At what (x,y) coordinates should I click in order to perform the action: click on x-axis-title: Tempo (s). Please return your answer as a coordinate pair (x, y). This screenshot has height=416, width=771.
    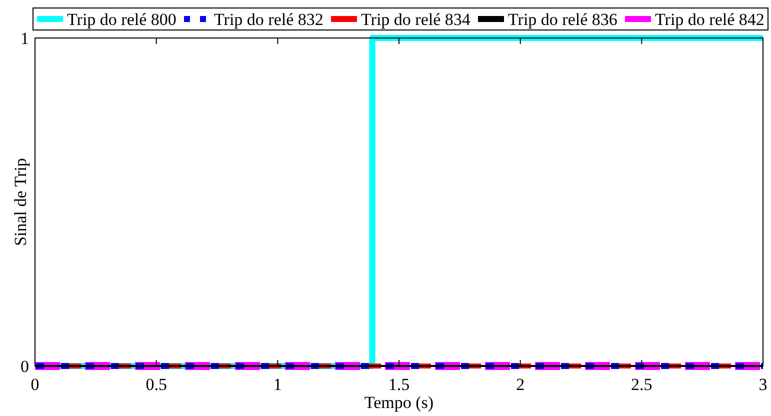
    Looking at the image, I should click on (399, 402).